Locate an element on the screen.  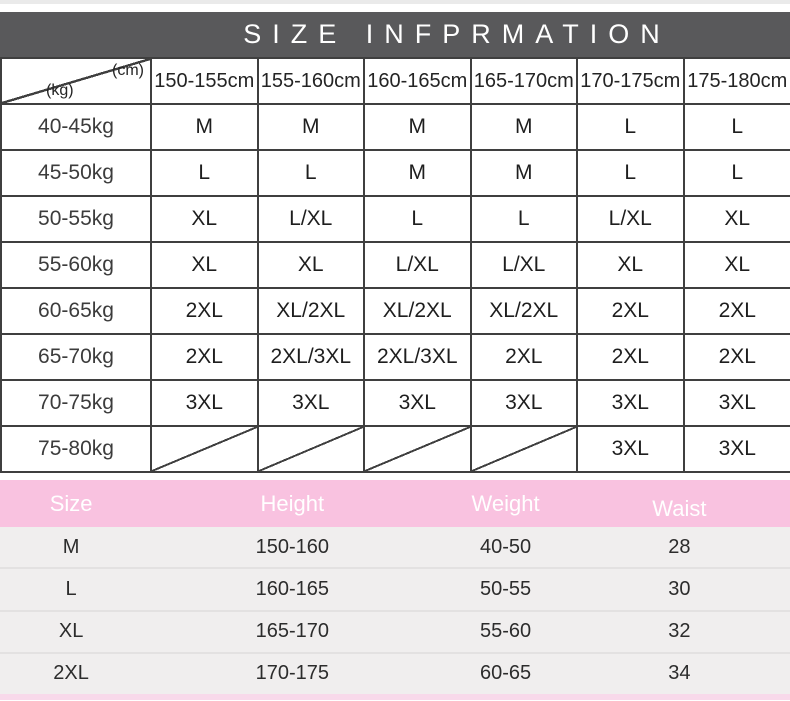
corner-cell: (cm) (kg) is located at coordinates (76, 81).